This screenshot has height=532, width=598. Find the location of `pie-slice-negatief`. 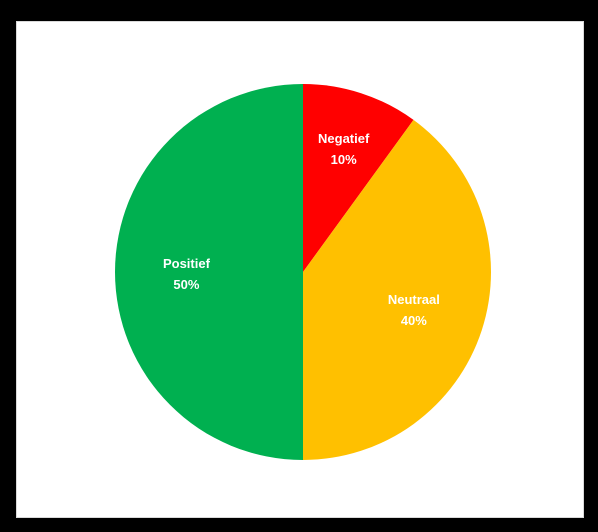

pie-slice-negatief is located at coordinates (358, 178).